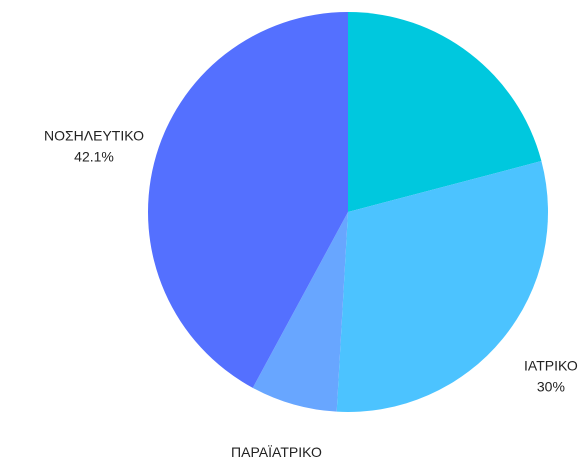 This screenshot has height=463, width=578. Describe the element at coordinates (551, 386) in the screenshot. I see `slice-value-label: 30%` at that location.